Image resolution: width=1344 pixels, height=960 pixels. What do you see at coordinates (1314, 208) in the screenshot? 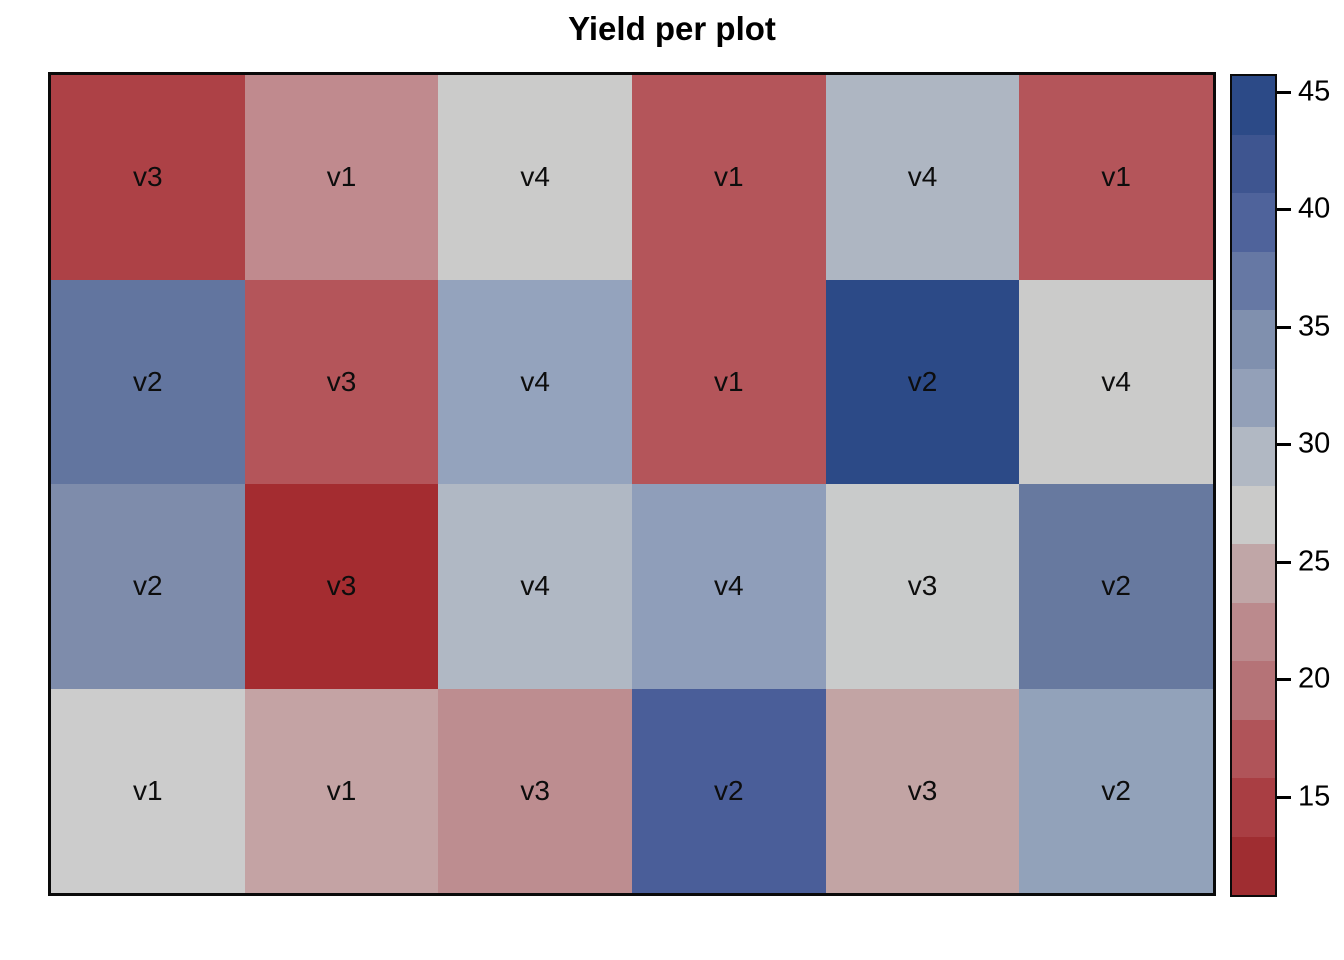
I see `colorbar-tick-label: 40` at bounding box center [1314, 208].